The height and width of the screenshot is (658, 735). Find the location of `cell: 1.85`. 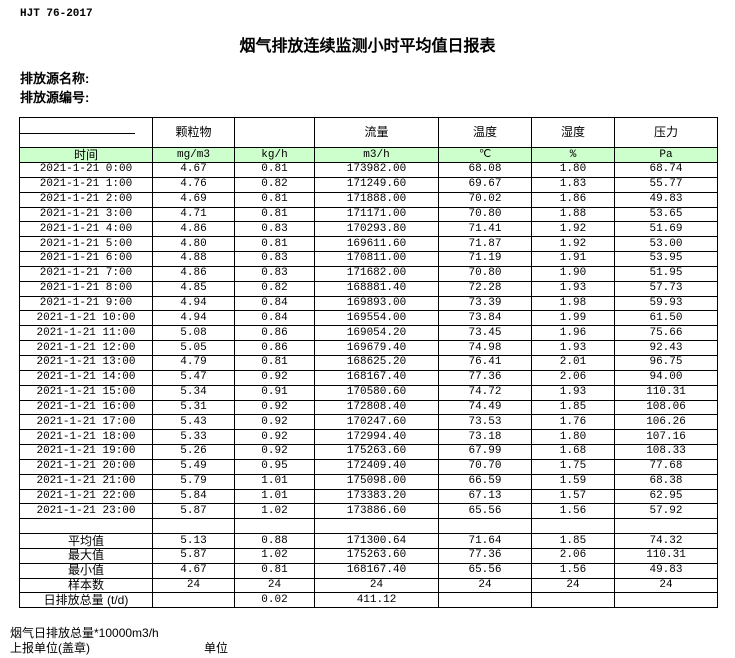

cell: 1.85 is located at coordinates (573, 407).